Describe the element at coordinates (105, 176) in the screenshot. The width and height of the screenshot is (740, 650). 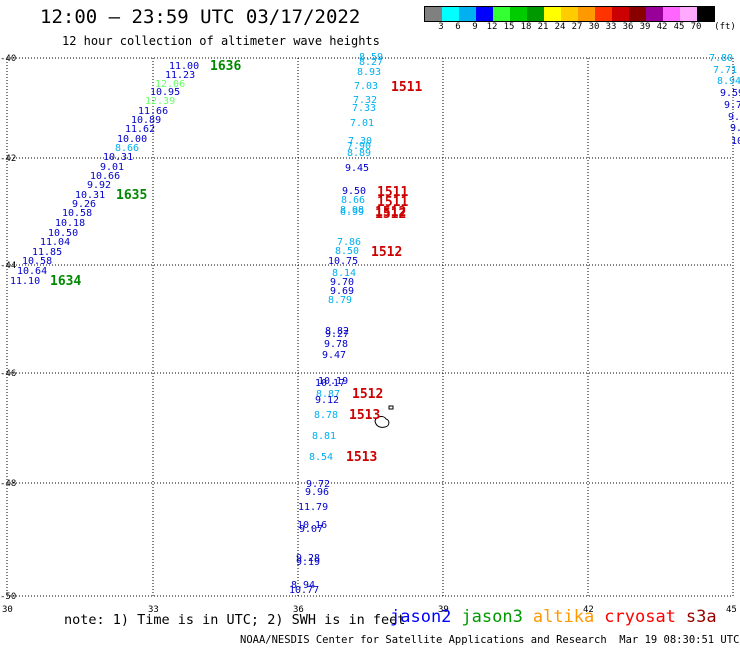
I see `swh-value: 10.66` at that location.